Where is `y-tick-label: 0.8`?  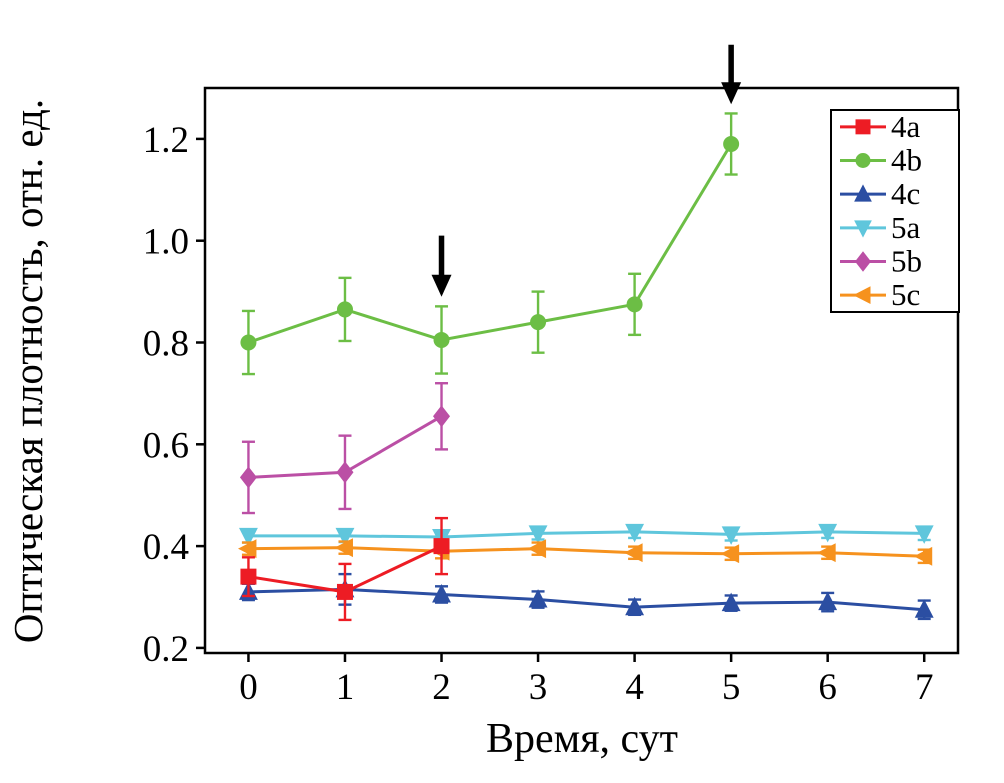 y-tick-label: 0.8 is located at coordinates (166, 344).